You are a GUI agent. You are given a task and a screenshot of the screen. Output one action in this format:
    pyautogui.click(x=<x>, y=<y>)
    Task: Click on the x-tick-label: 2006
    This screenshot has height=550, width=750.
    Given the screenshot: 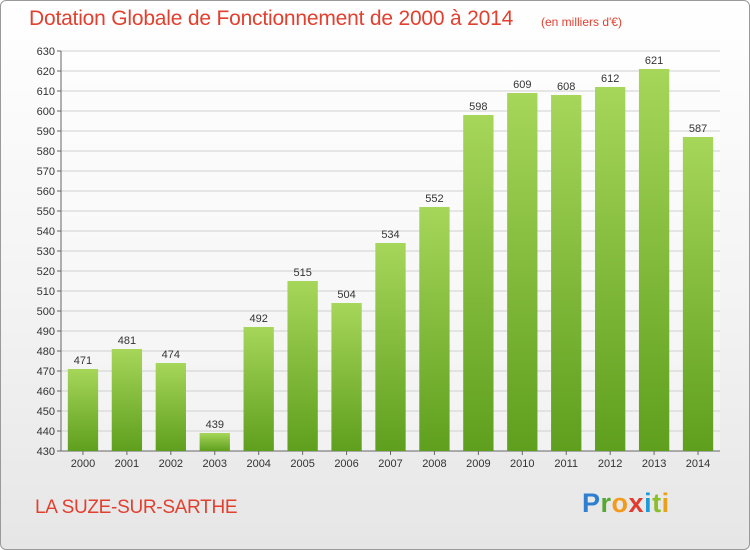 What is the action you would take?
    pyautogui.click(x=346, y=464)
    